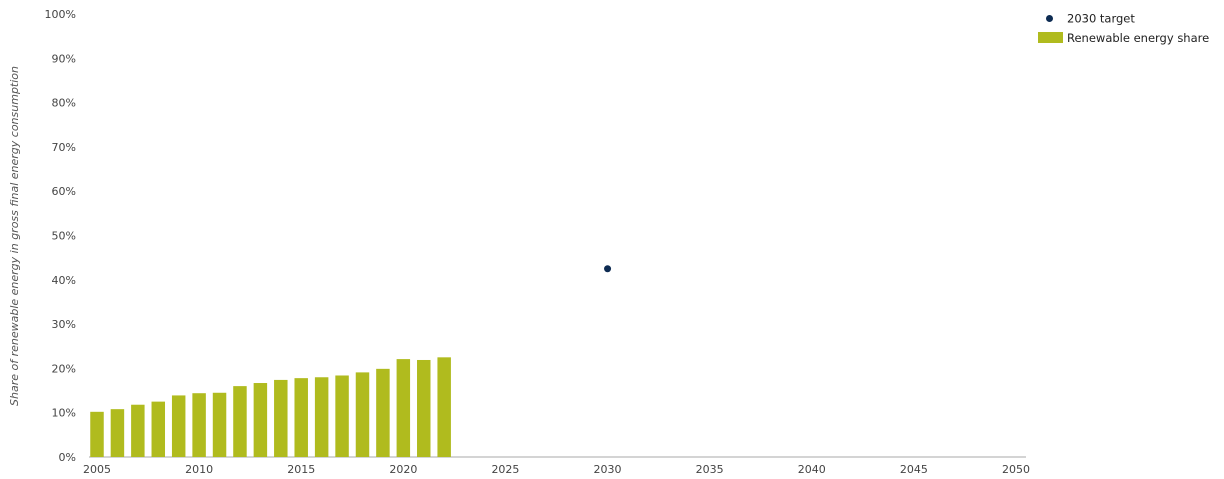 This screenshot has width=1224, height=479. What do you see at coordinates (608, 469) in the screenshot?
I see `x-tick-label: 2030` at bounding box center [608, 469].